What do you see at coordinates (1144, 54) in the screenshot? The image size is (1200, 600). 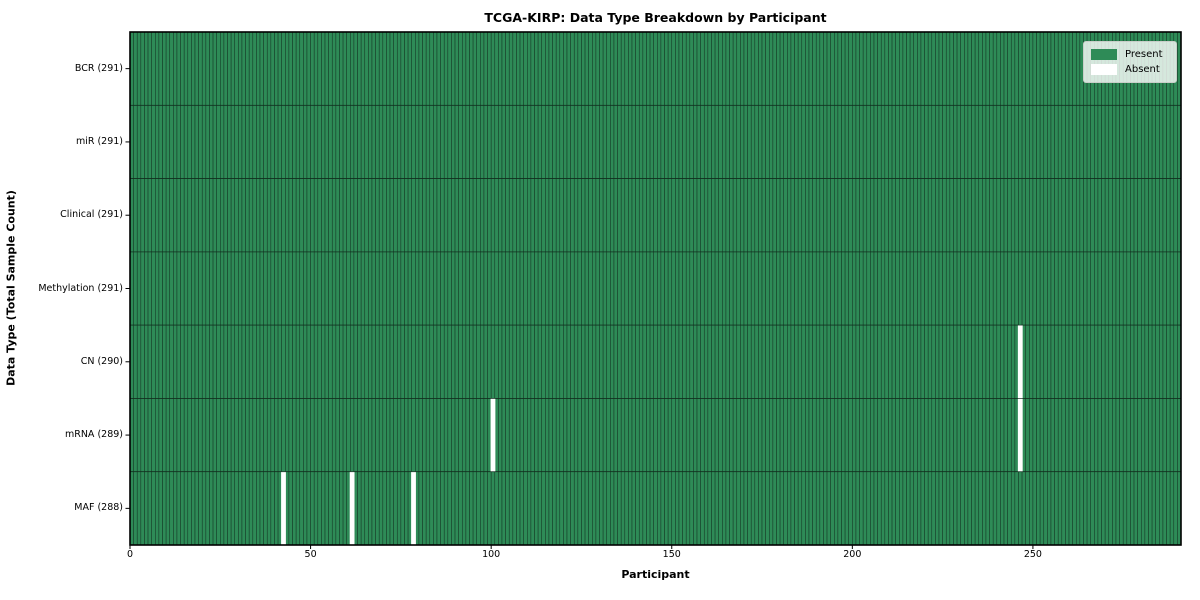 I see `legend-label-present: Present` at bounding box center [1144, 54].